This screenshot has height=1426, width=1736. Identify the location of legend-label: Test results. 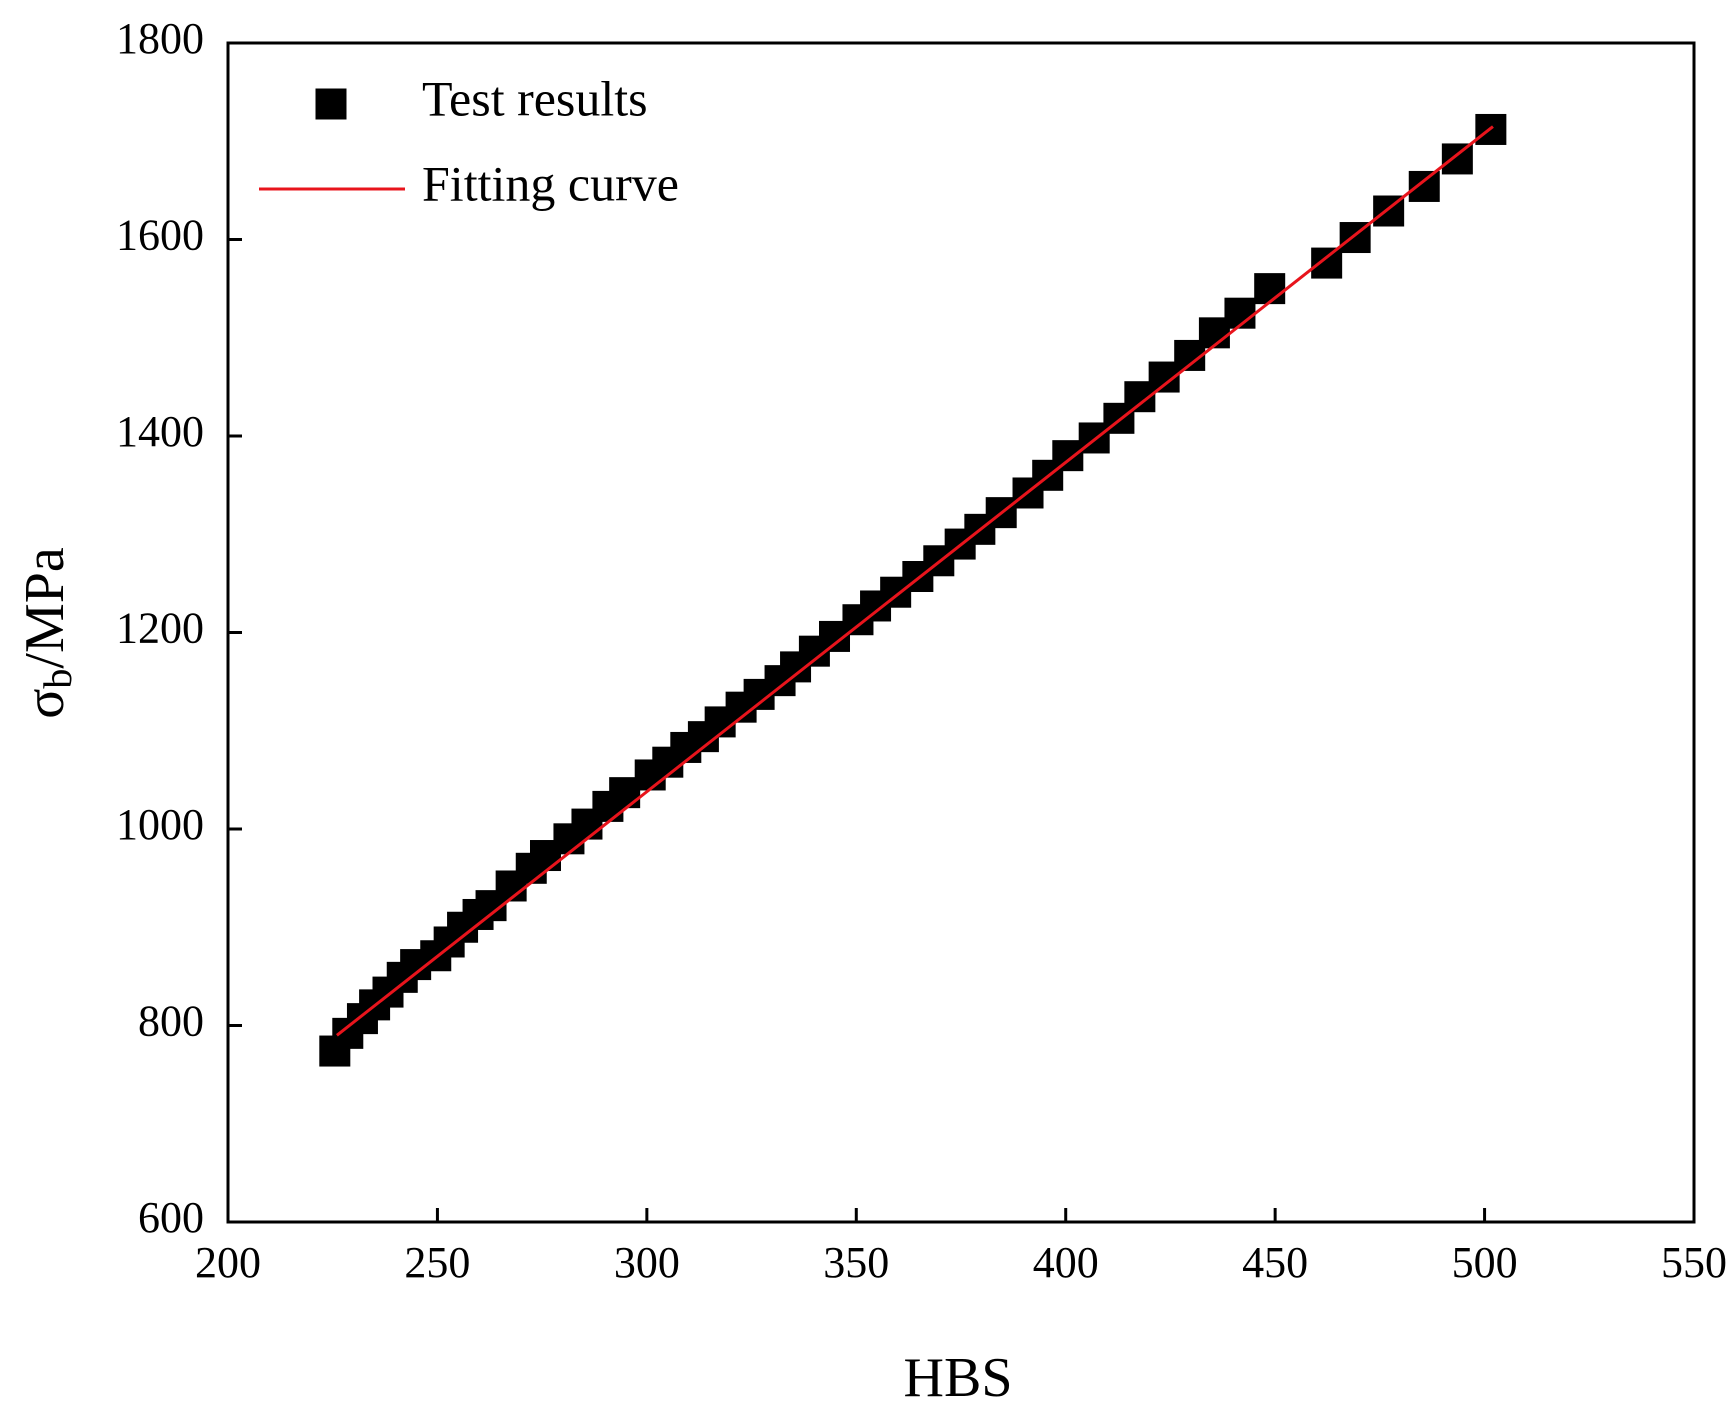
(535, 98).